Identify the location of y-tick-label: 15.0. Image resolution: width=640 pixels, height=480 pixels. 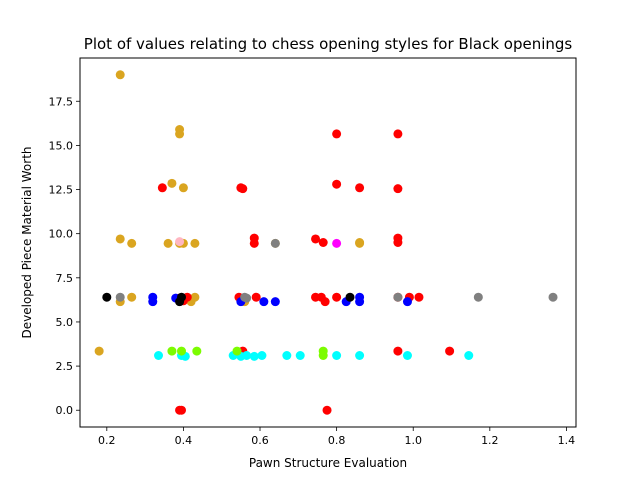
(61, 145).